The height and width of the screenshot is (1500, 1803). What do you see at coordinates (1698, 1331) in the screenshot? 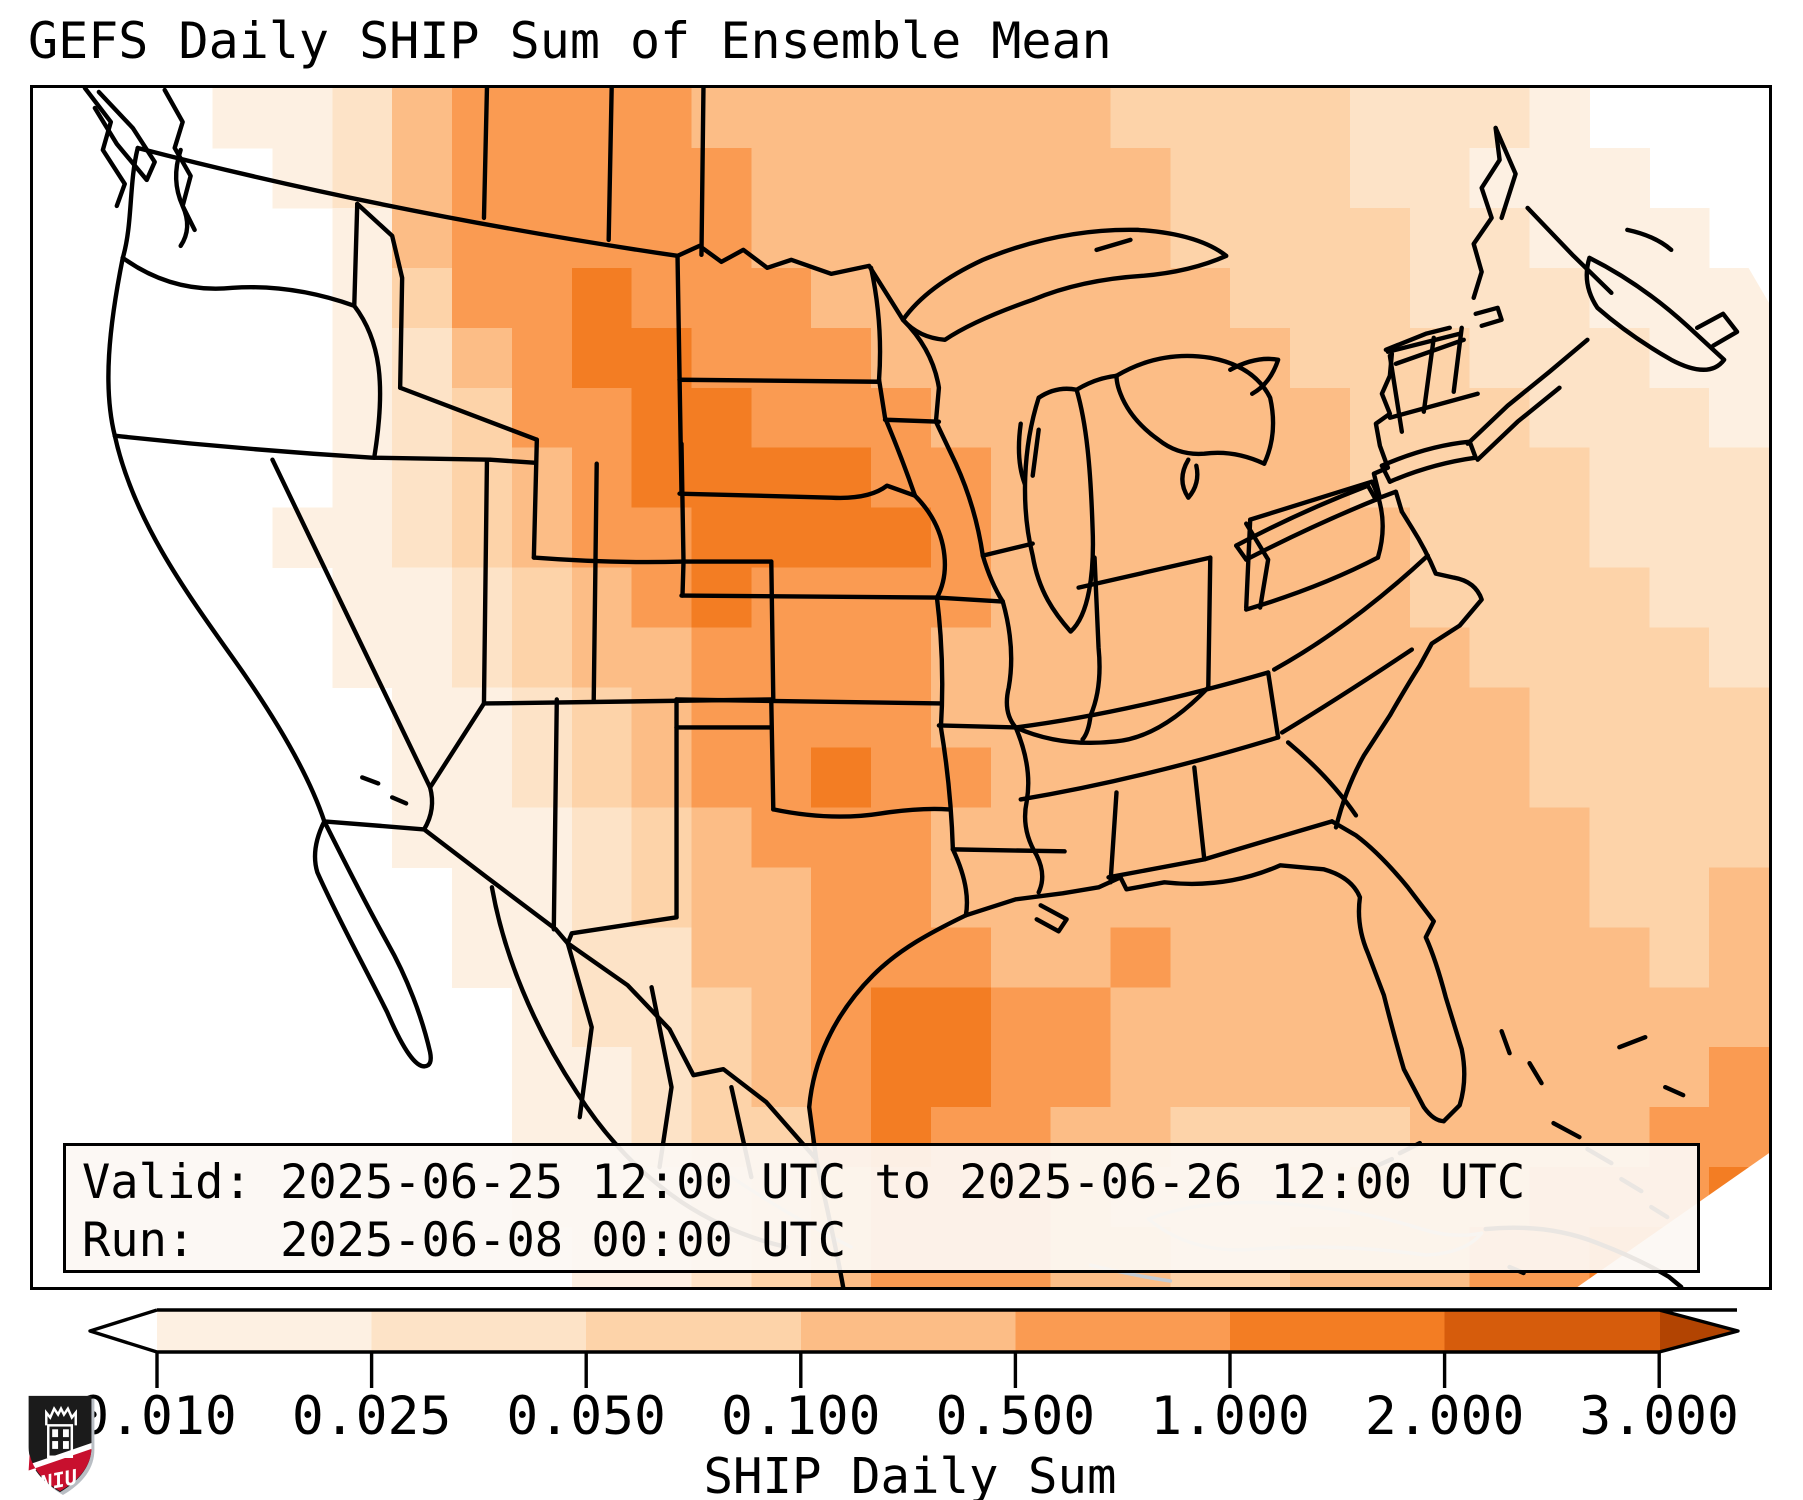
I see `colorbar-over-arrow` at bounding box center [1698, 1331].